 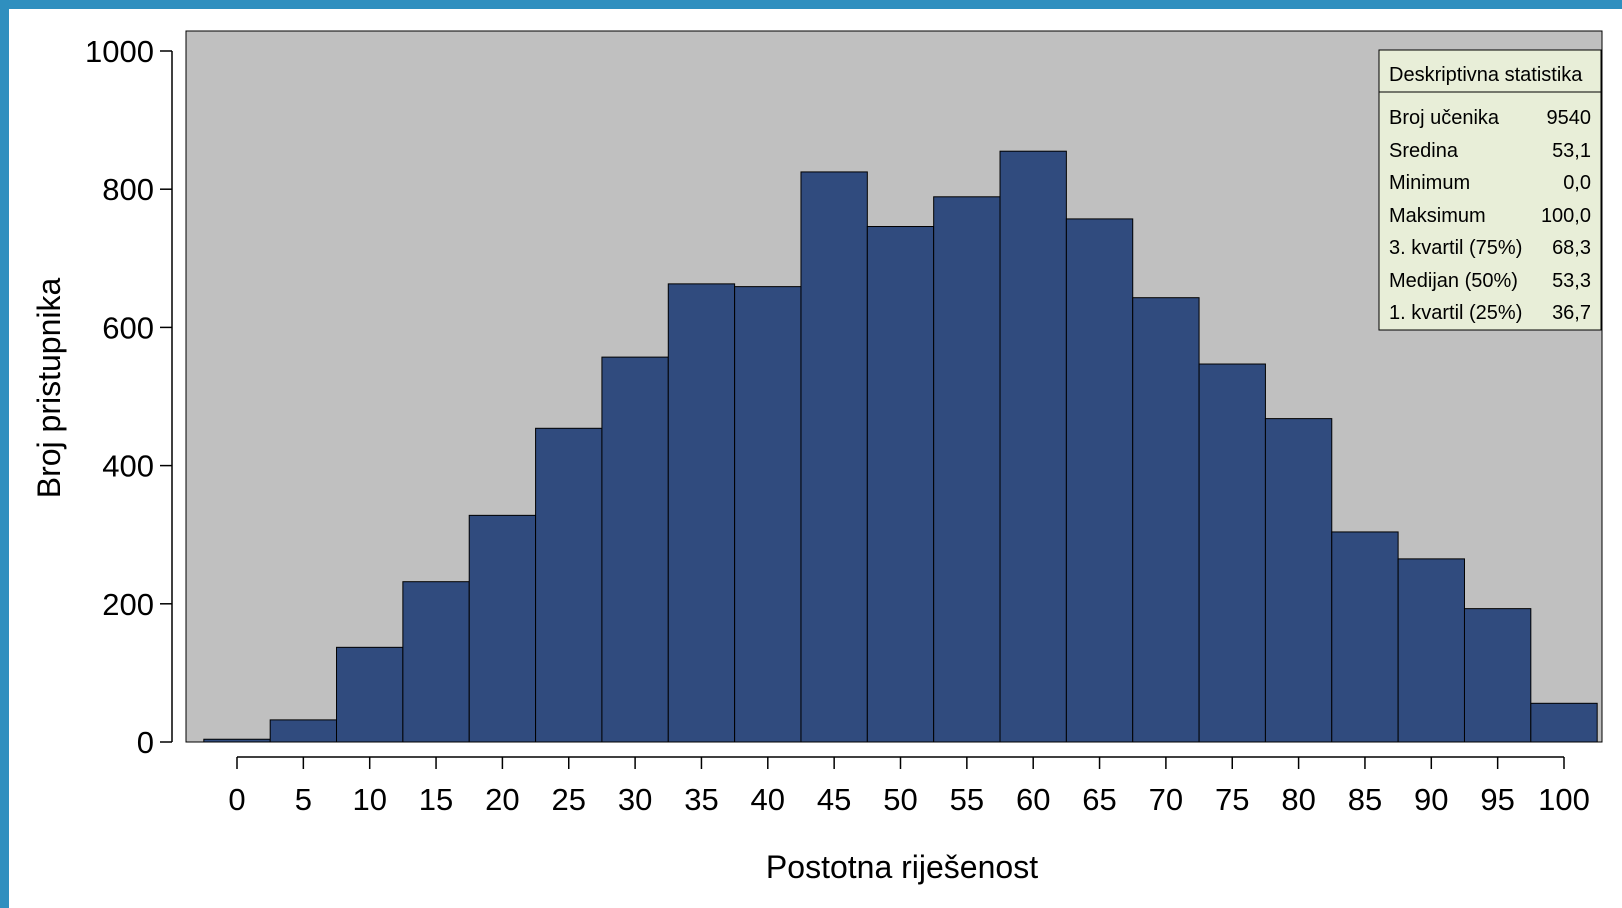 I want to click on stats-value-minimum: 0,0, so click(x=1577, y=183).